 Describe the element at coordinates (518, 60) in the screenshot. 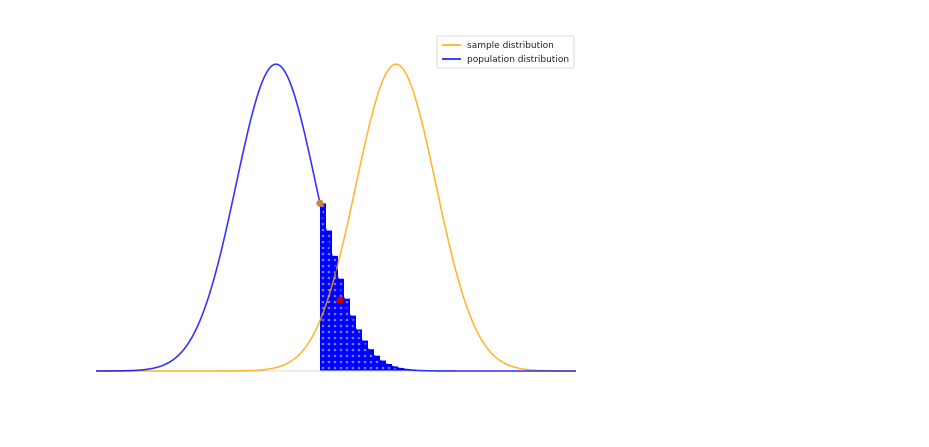

I see `legend-label-population: population distribution` at that location.